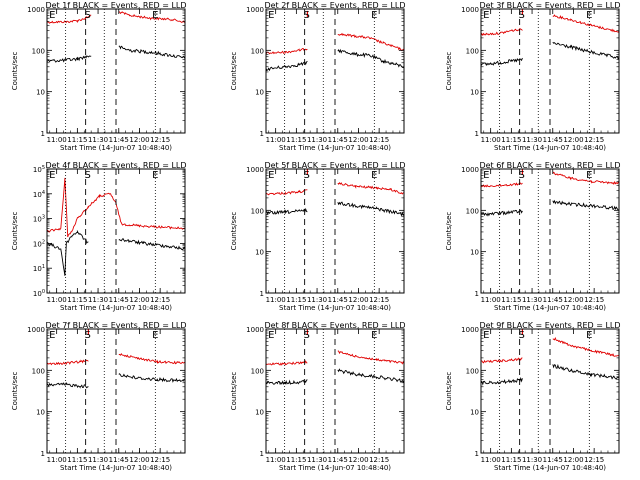 Image resolution: width=640 pixels, height=480 pixels. I want to click on panel-title: Det 2f BLACK = Events, RED = LLD, so click(334, 5).